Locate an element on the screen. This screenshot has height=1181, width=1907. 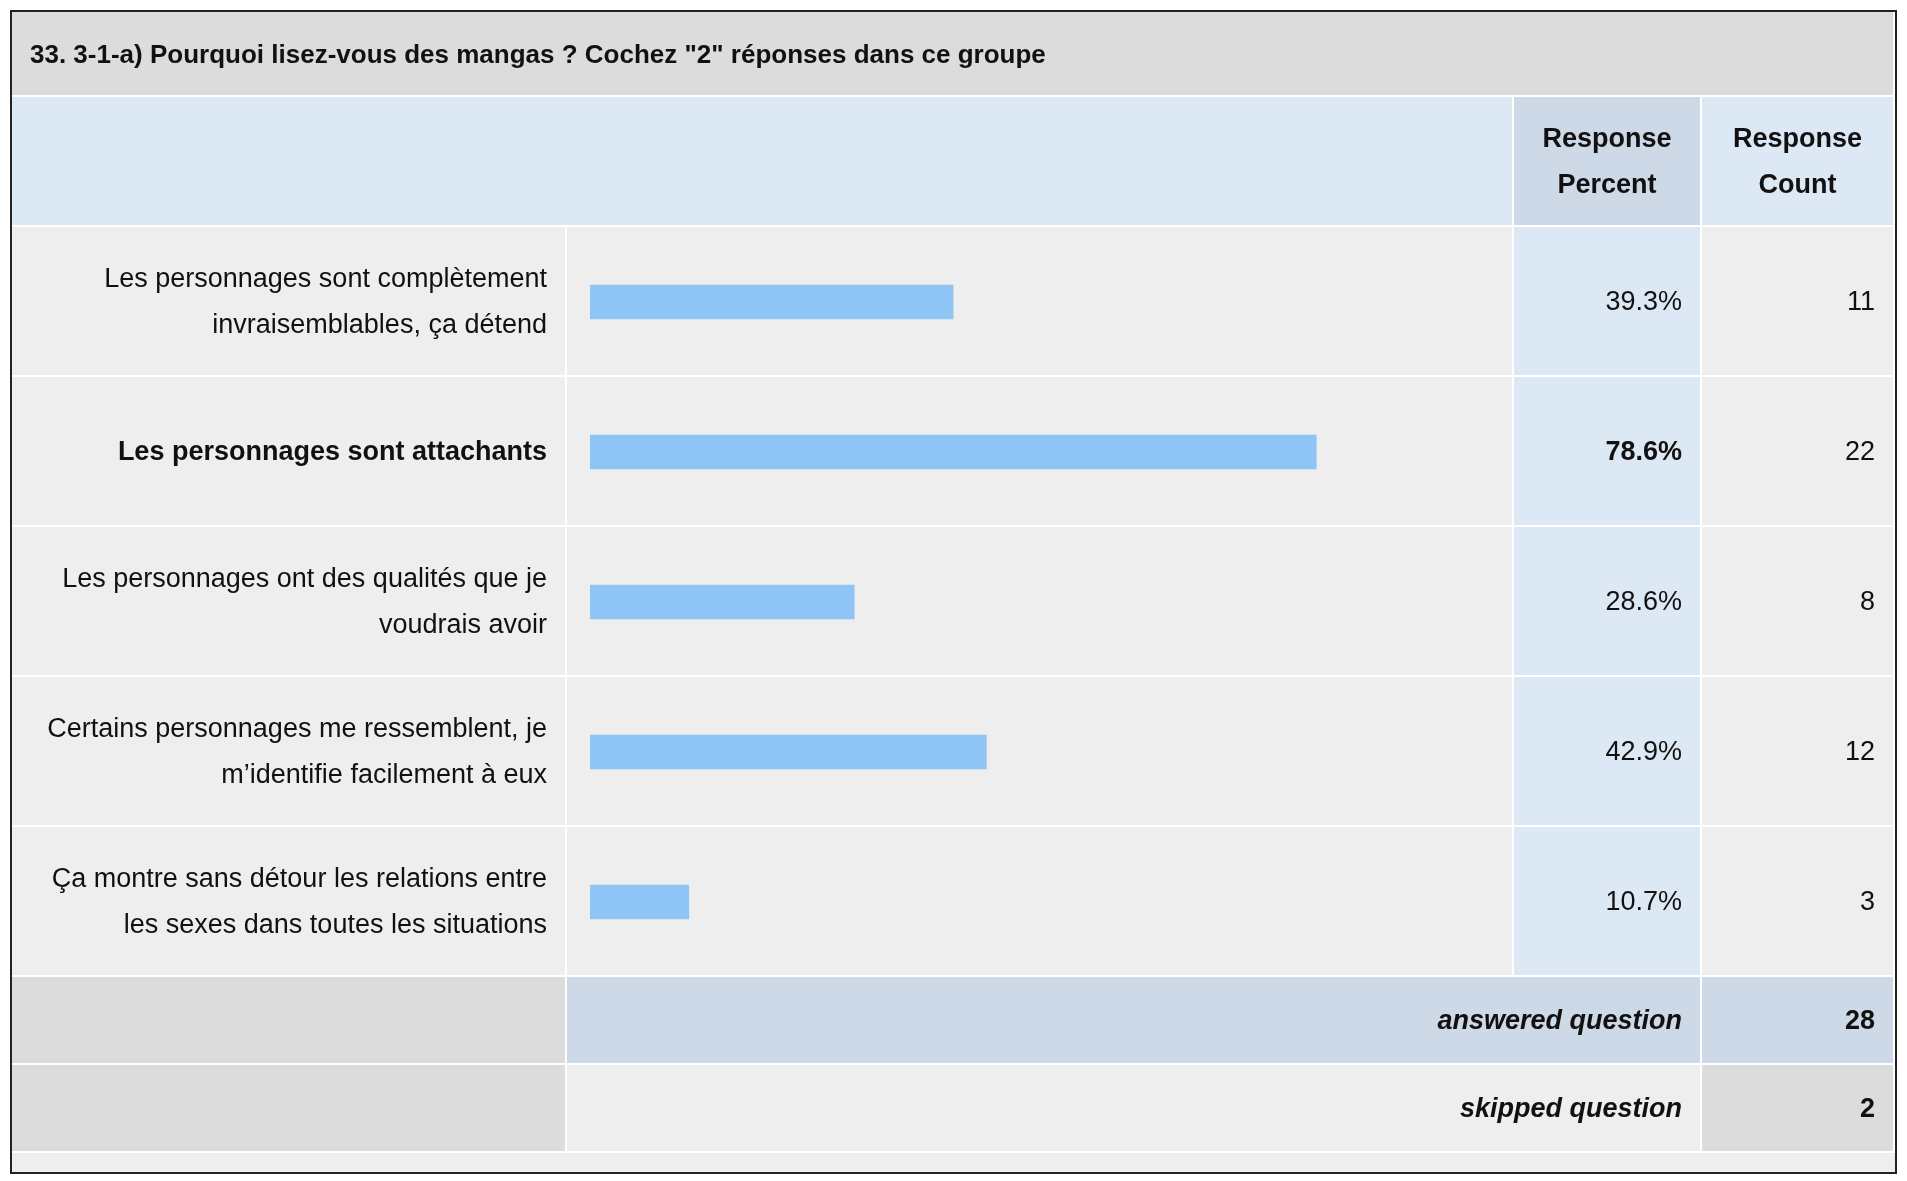
y-tick-label: Ça montre sans détour les relations entre les sexes dans toutes les situations is located at coordinates (298, 901).